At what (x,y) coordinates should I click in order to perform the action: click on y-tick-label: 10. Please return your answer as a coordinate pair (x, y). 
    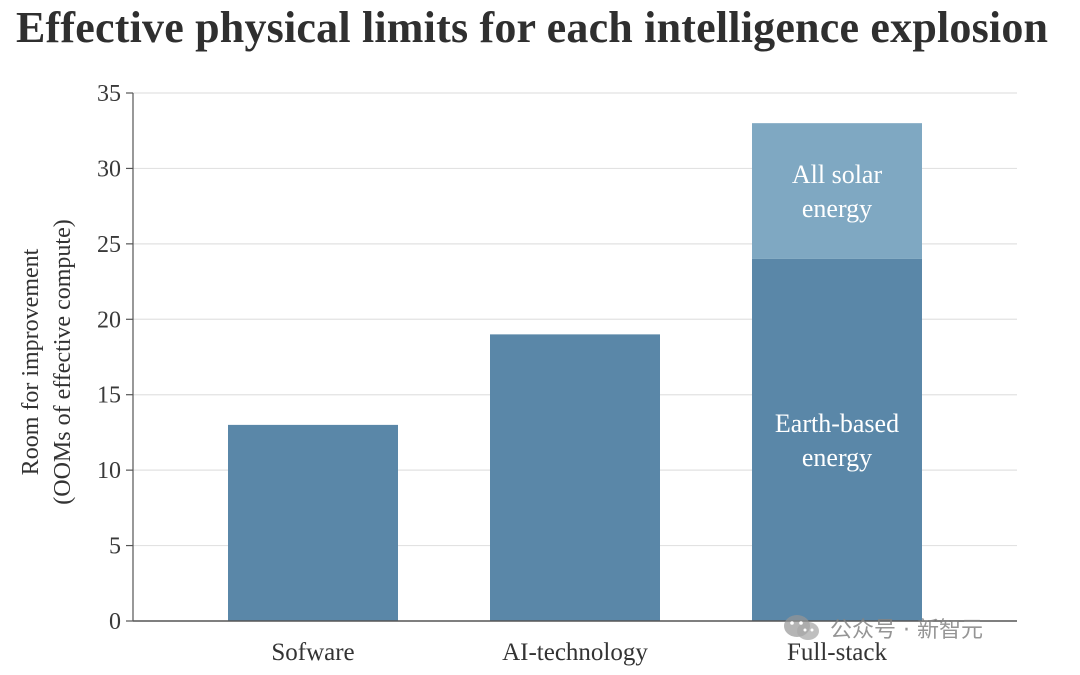
    Looking at the image, I should click on (109, 471).